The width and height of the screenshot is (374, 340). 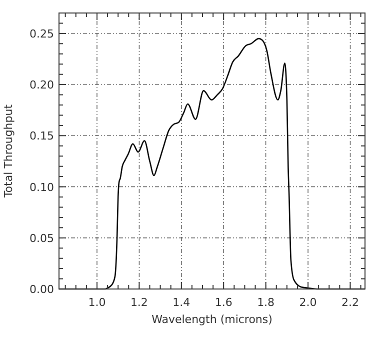 I want to click on x-tick-label: 2.2, so click(x=350, y=302).